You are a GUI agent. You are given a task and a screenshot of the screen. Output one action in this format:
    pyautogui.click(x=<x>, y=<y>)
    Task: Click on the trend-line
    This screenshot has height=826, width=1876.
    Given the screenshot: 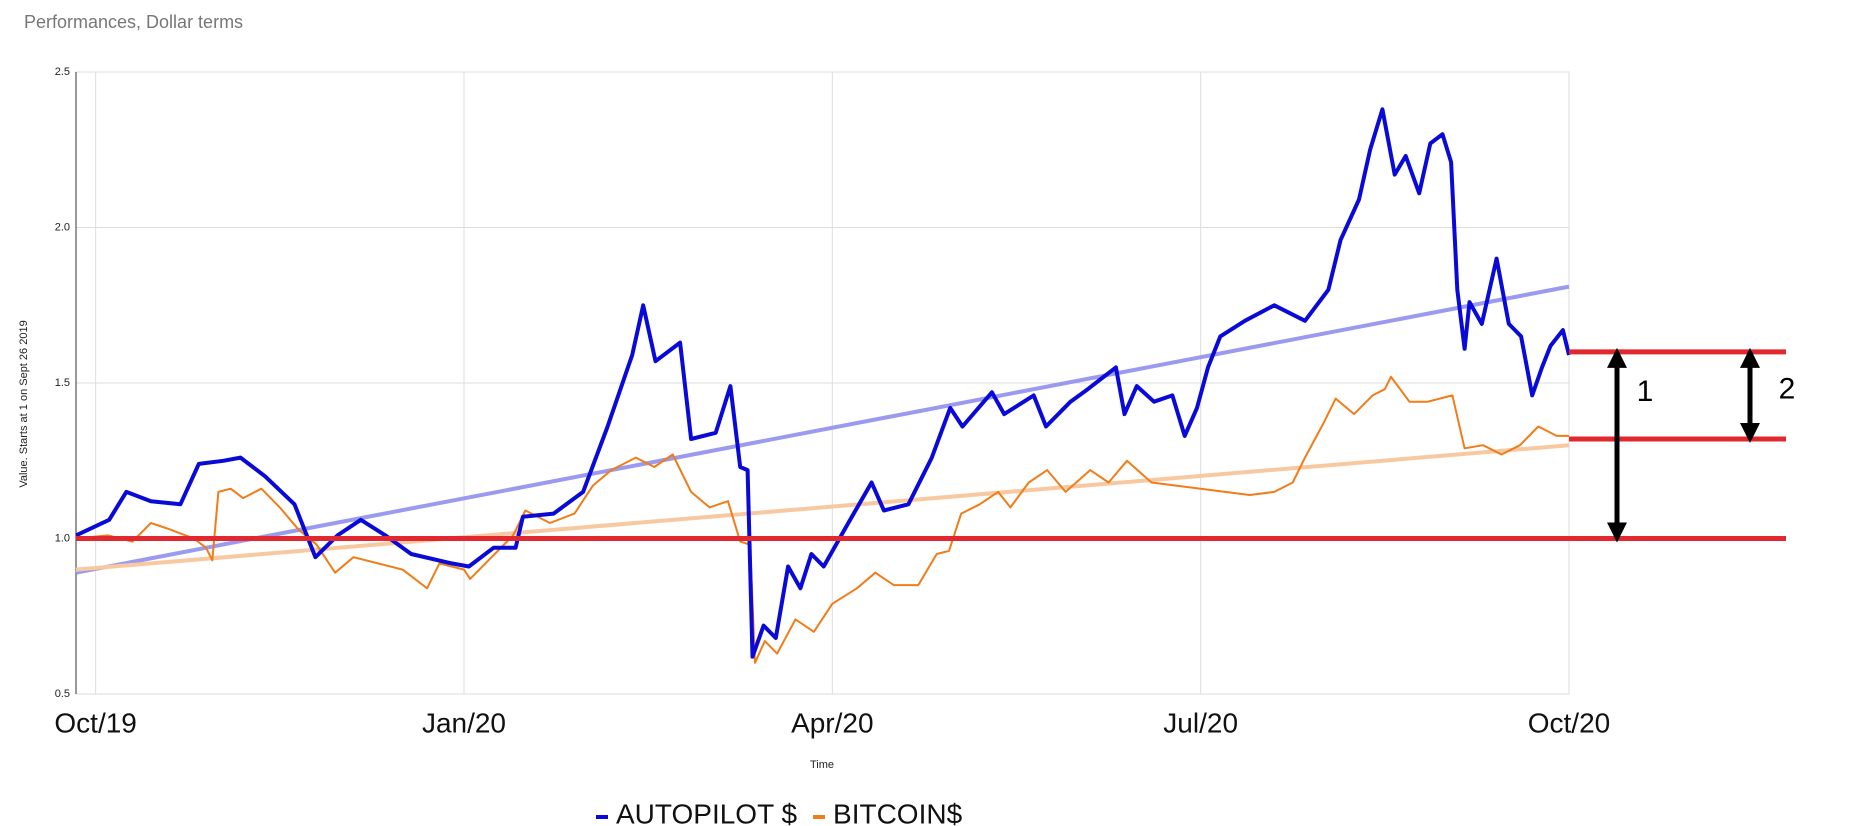 What is the action you would take?
    pyautogui.click(x=822, y=507)
    